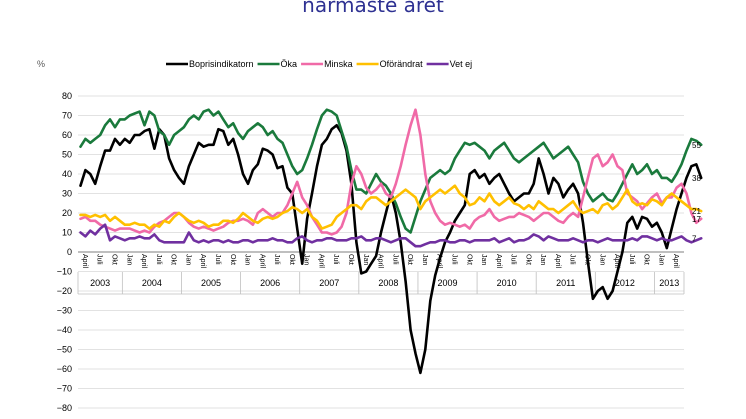 The height and width of the screenshot is (419, 746). What do you see at coordinates (669, 283) in the screenshot?
I see `x-year-label: 2013` at bounding box center [669, 283].